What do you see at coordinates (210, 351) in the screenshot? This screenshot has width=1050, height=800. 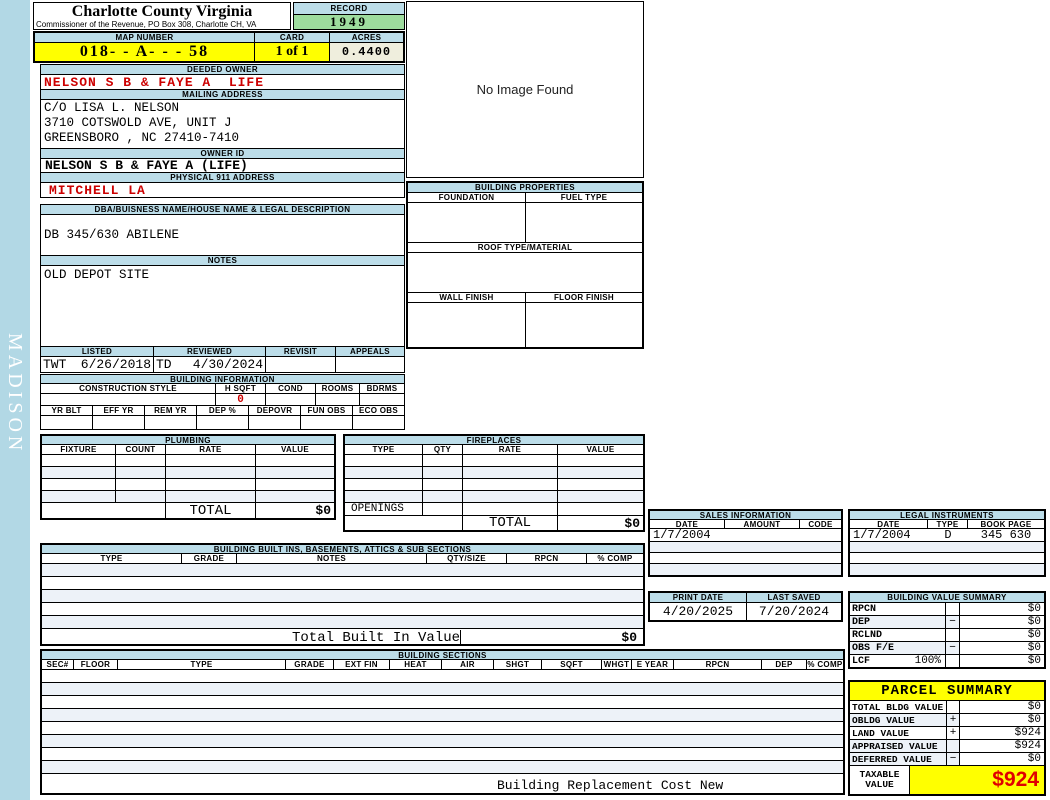 I see `reviewed-label: REVIEWED` at bounding box center [210, 351].